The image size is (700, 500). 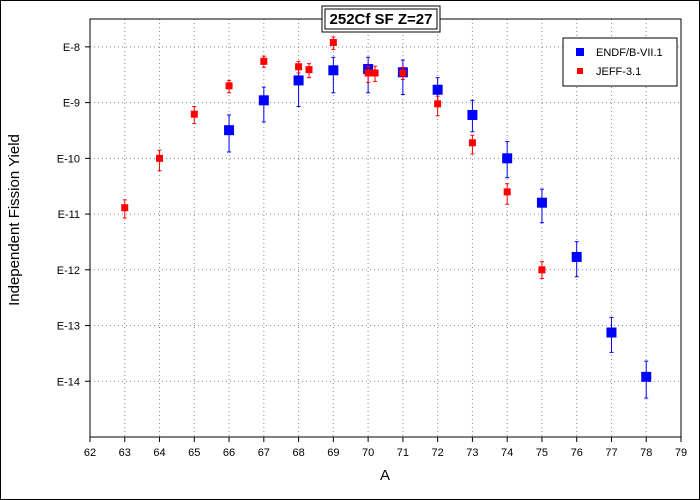 I want to click on y-tick-label: E-14, so click(x=68, y=382).